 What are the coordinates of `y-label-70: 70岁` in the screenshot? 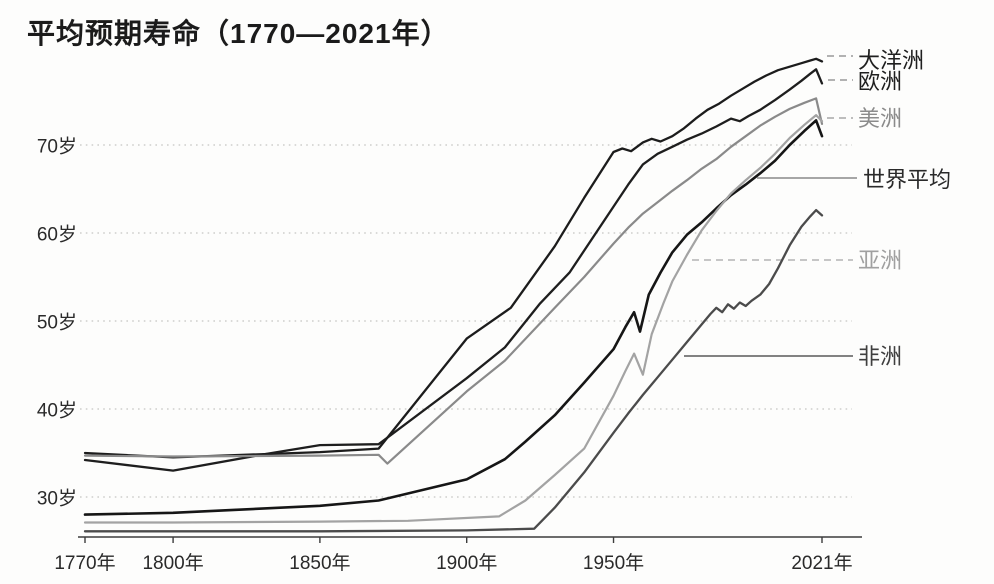 It's located at (56, 147).